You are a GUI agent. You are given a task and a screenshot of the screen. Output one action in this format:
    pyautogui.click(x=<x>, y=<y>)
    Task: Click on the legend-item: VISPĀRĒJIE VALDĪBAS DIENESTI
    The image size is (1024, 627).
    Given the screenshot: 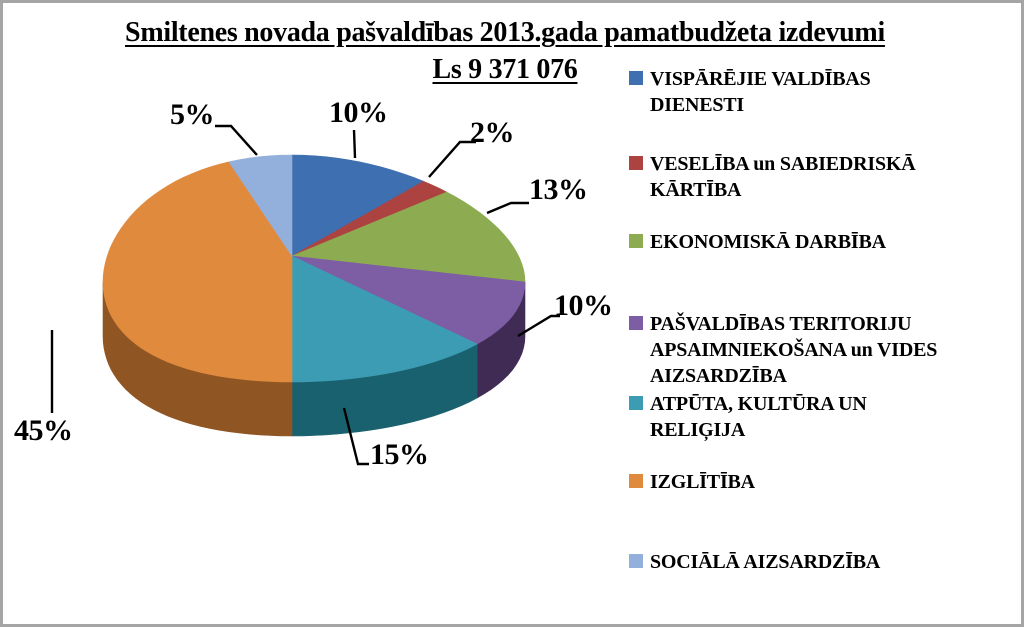 What is the action you would take?
    pyautogui.click(x=825, y=92)
    